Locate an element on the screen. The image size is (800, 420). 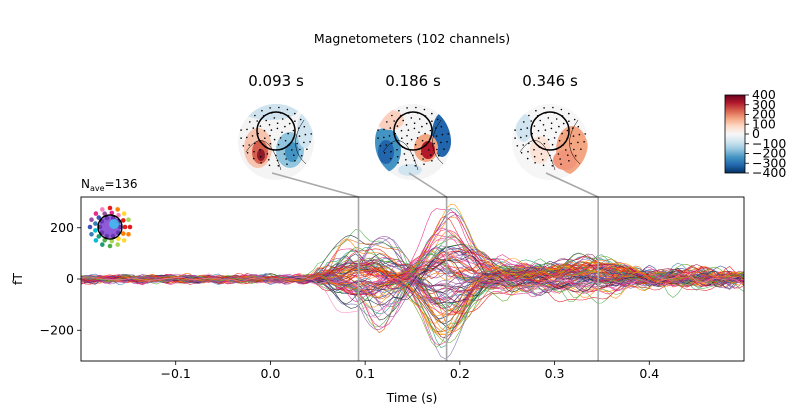
colorbar-gradient is located at coordinates (735, 134).